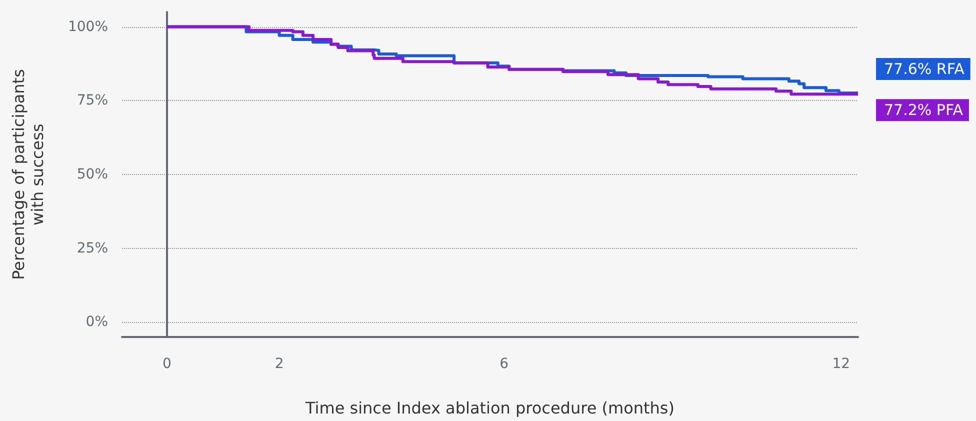 The image size is (976, 421). Describe the element at coordinates (97, 322) in the screenshot. I see `y-tick-label: 0%` at that location.